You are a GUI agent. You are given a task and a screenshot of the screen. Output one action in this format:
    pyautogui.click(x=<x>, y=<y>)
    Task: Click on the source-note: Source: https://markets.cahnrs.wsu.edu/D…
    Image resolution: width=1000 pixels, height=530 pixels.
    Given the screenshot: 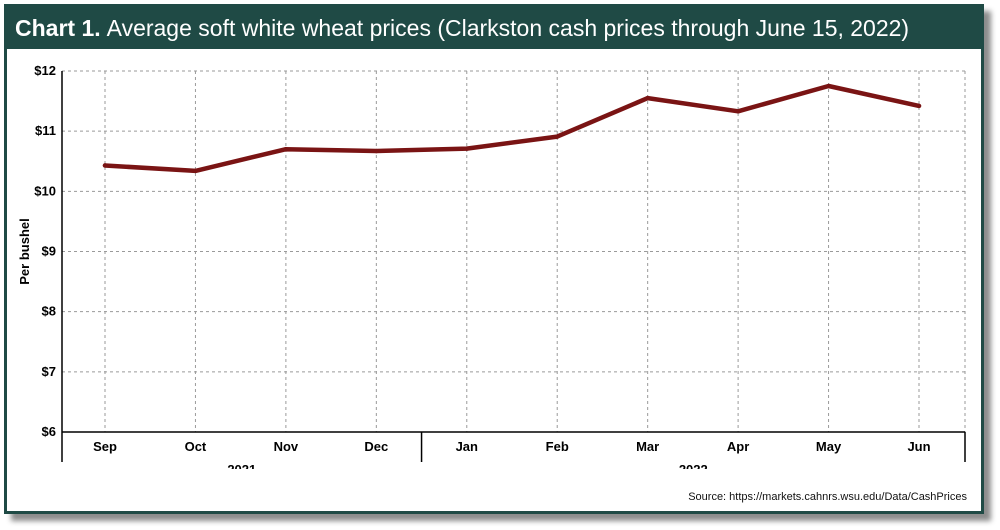 What is the action you would take?
    pyautogui.click(x=827, y=497)
    